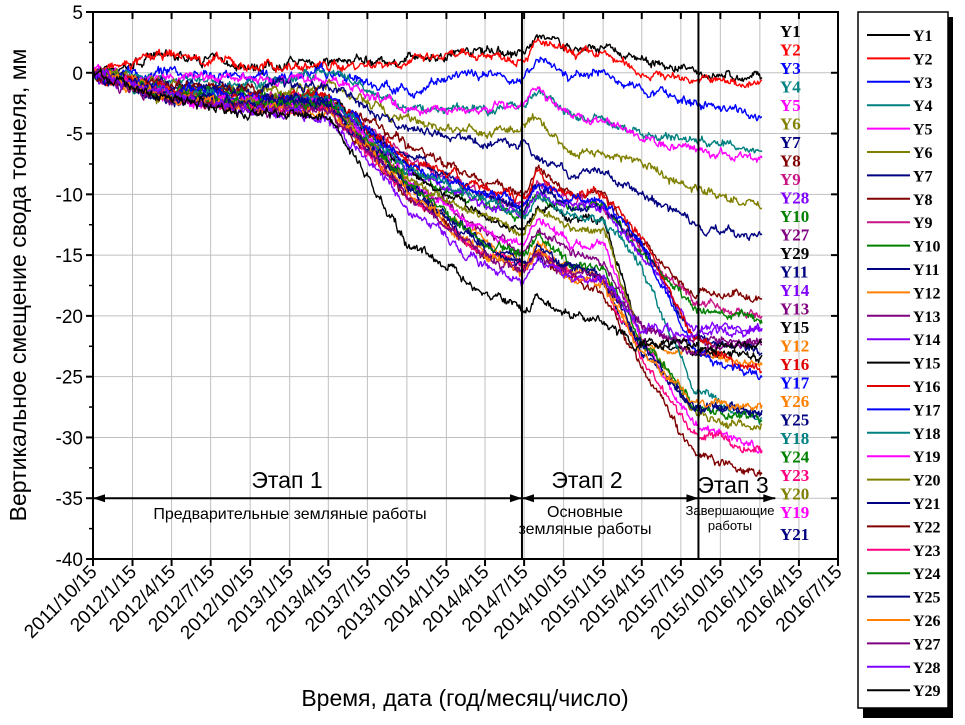 This screenshot has width=965, height=725. What do you see at coordinates (927, 574) in the screenshot?
I see `legend-label: Y24` at bounding box center [927, 574].